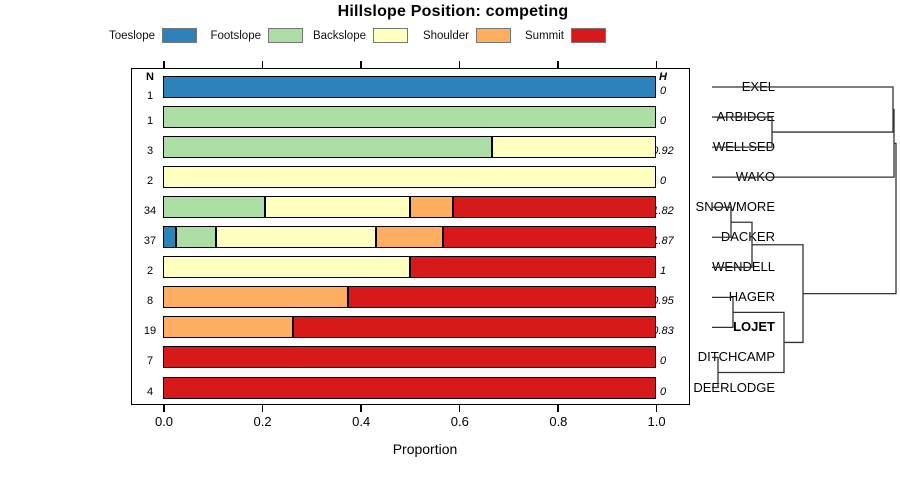 The width and height of the screenshot is (900, 480). Describe the element at coordinates (663, 331) in the screenshot. I see `h-value: 0.83` at that location.